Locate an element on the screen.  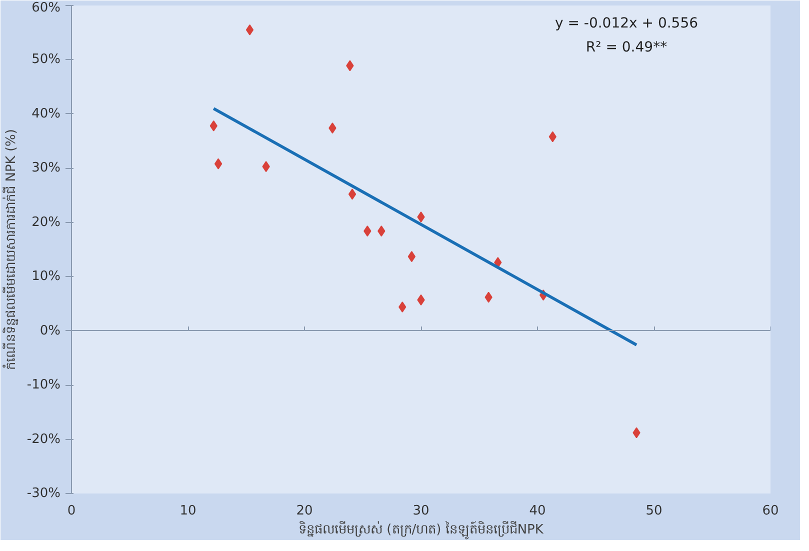
y-tick-label: 10% is located at coordinates (46, 276).